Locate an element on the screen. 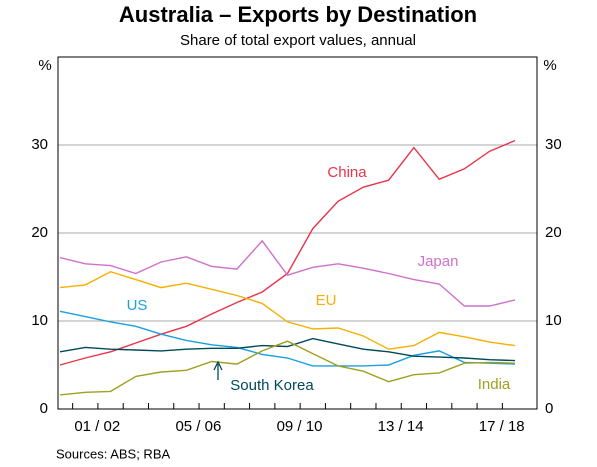 This screenshot has width=597, height=467. y-tick-label-right: 0 is located at coordinates (549, 408).